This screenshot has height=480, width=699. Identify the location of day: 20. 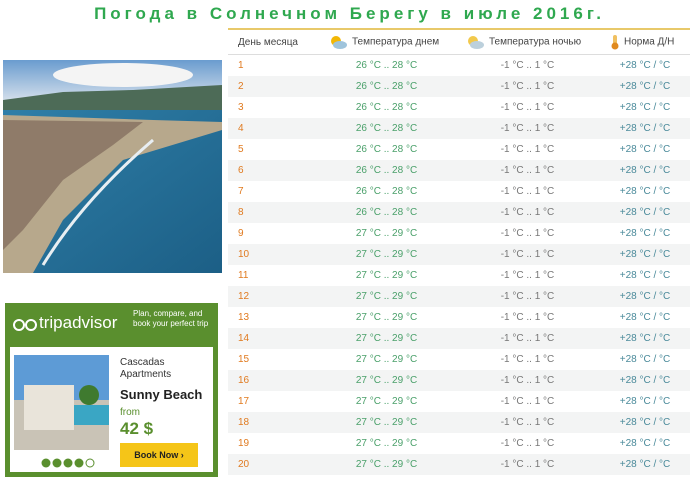
(273, 464).